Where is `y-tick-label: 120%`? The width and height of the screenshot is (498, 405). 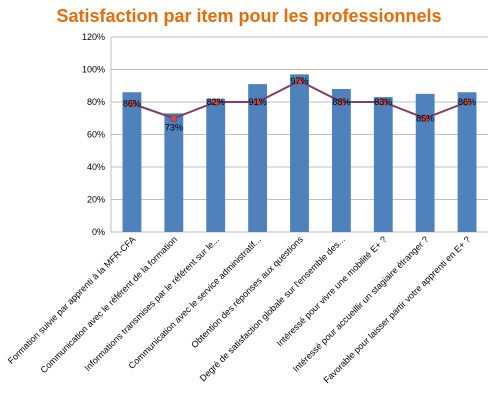
y-tick-label: 120% is located at coordinates (93, 37).